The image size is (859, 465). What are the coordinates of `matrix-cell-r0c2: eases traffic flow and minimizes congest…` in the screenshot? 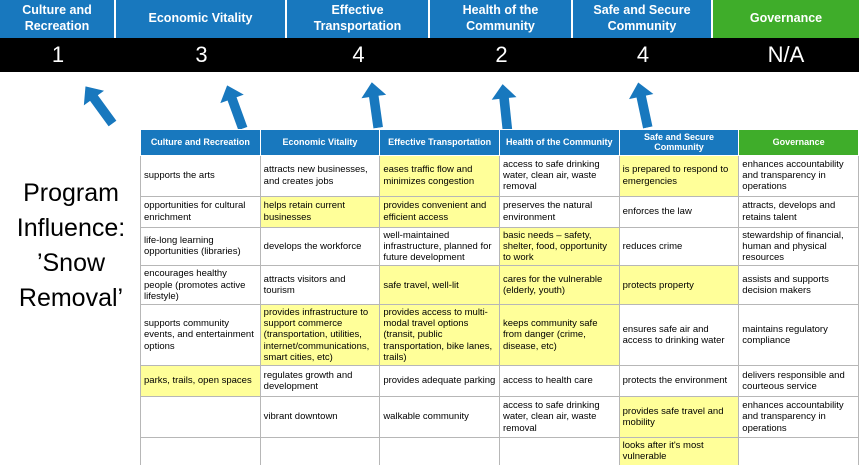 It's located at (439, 175).